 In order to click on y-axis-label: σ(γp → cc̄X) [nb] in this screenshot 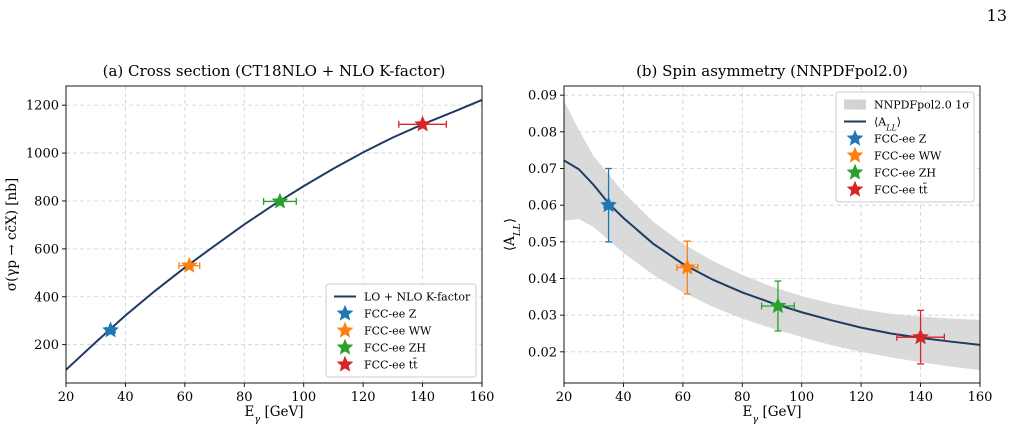, I will do `click(12, 234)`.